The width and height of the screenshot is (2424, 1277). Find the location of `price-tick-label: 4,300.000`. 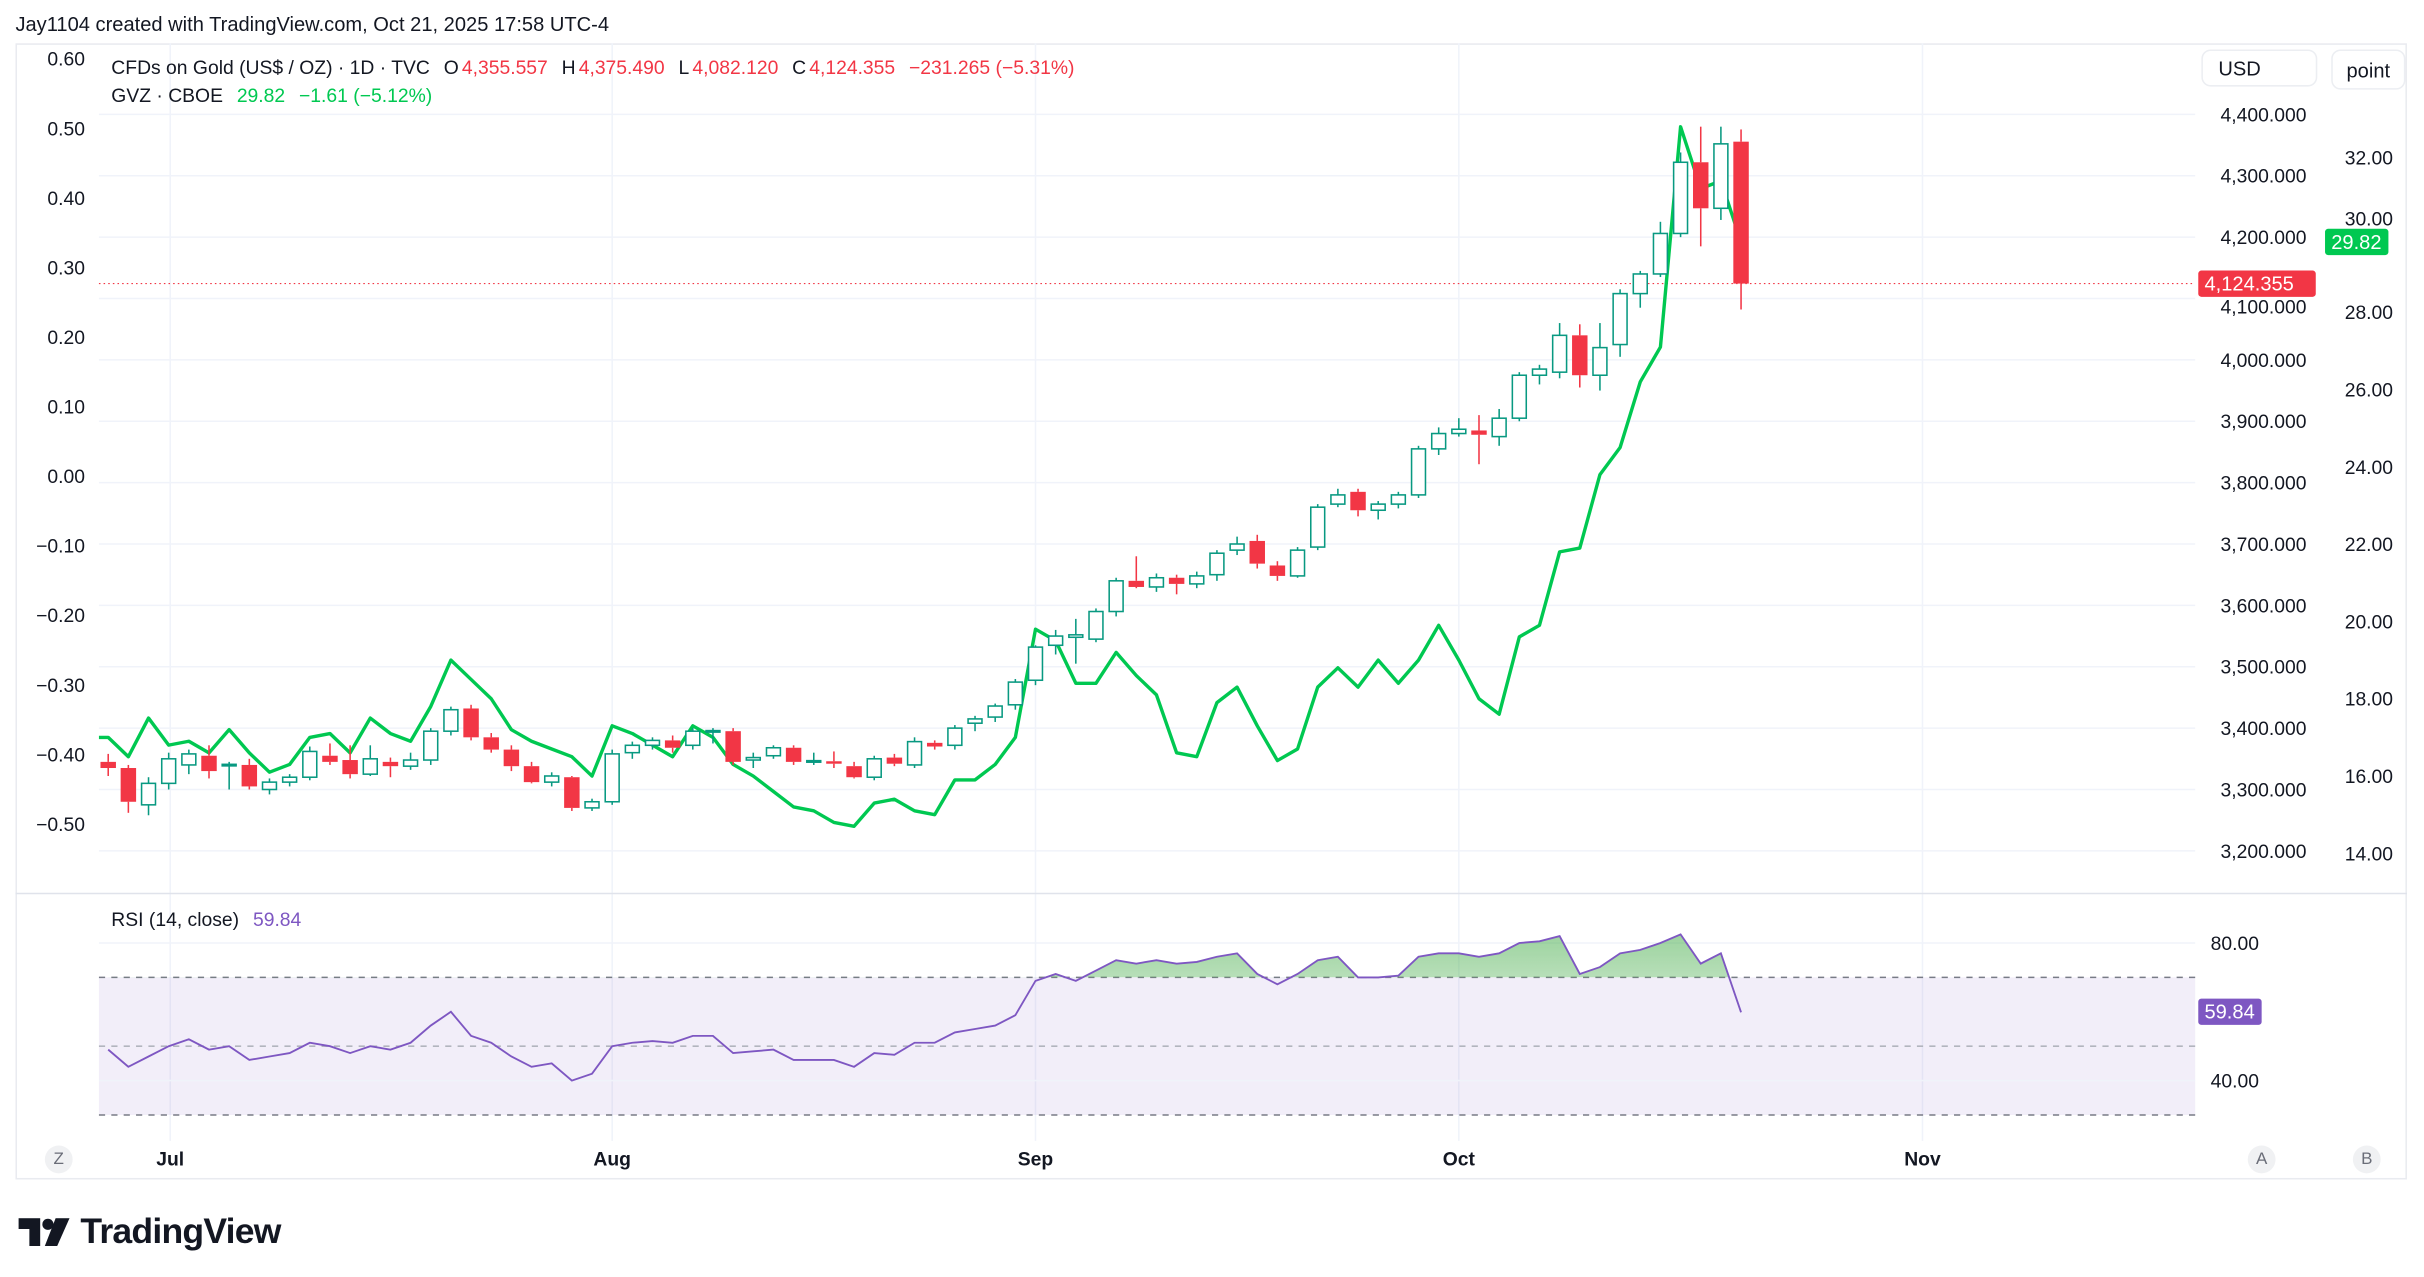

price-tick-label: 4,300.000 is located at coordinates (2264, 177).